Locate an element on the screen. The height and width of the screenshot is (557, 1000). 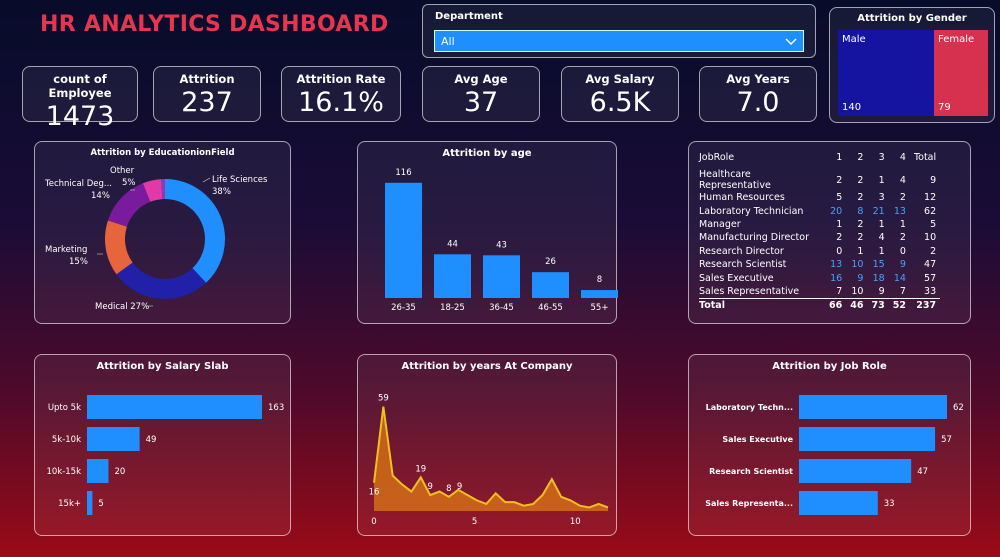
education-title: Attrition by EducationionField is located at coordinates (162, 153).